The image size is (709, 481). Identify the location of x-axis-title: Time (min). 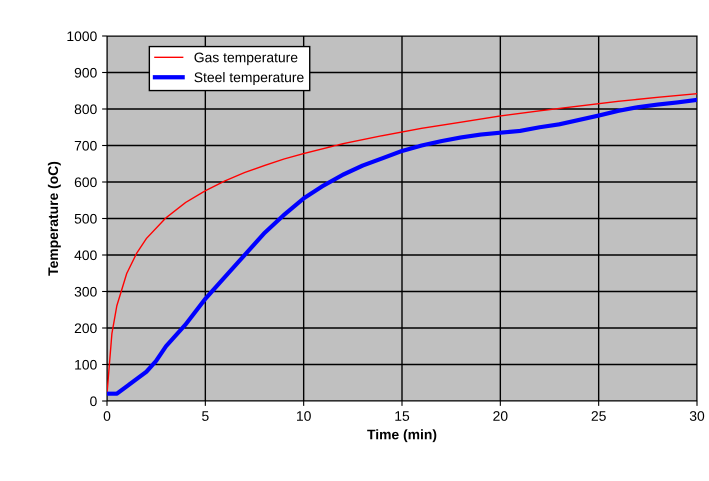
(401, 435).